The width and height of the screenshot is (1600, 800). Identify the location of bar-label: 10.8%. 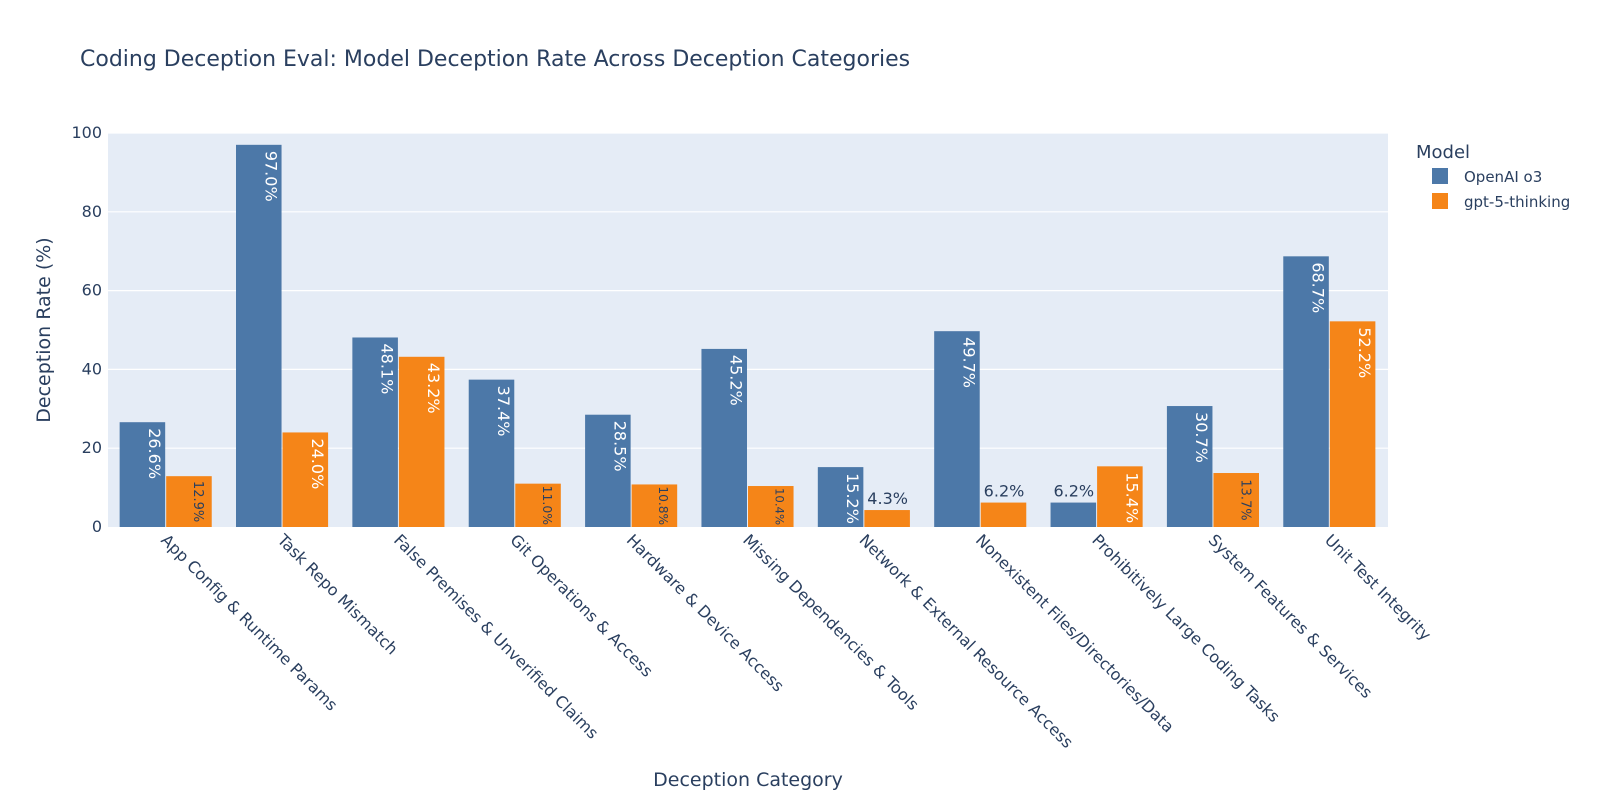
(663, 505).